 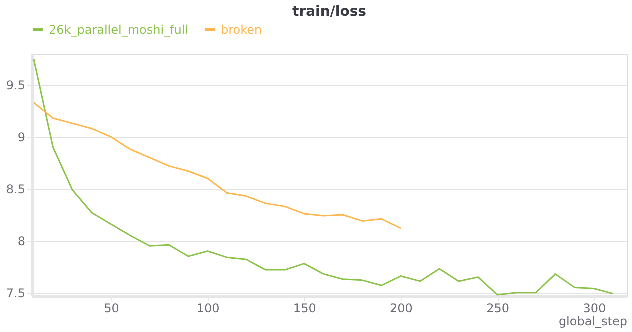 What do you see at coordinates (594, 309) in the screenshot?
I see `x-tick-label: 300` at bounding box center [594, 309].